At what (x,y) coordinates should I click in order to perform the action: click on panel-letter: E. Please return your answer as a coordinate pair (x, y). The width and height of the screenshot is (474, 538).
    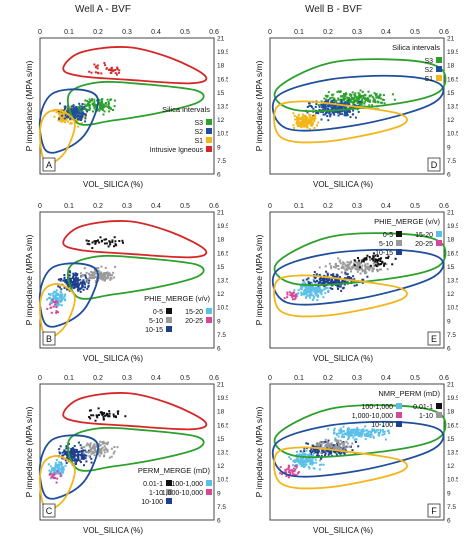
    Looking at the image, I should click on (434, 339).